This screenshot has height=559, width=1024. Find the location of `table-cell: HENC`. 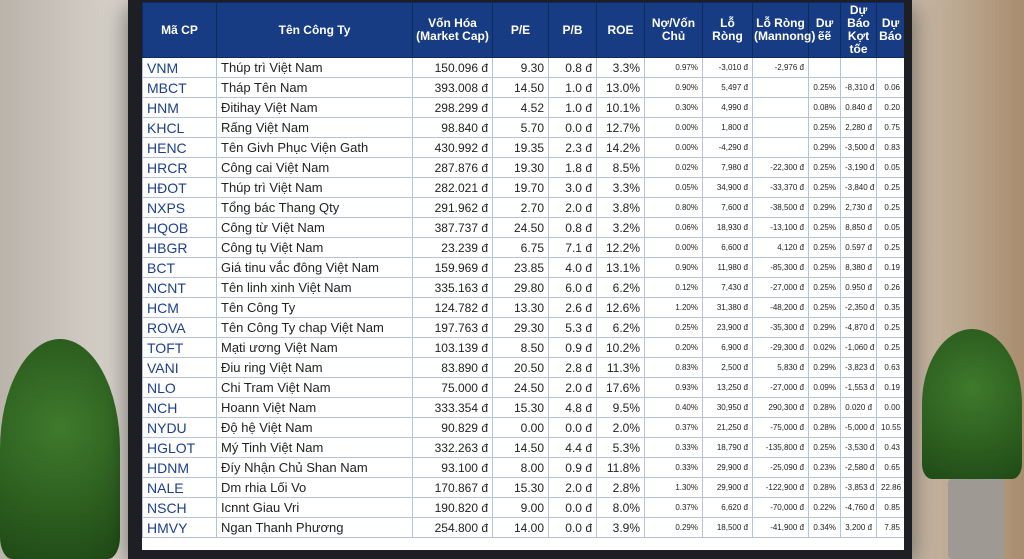

table-cell: HENC is located at coordinates (179, 147).